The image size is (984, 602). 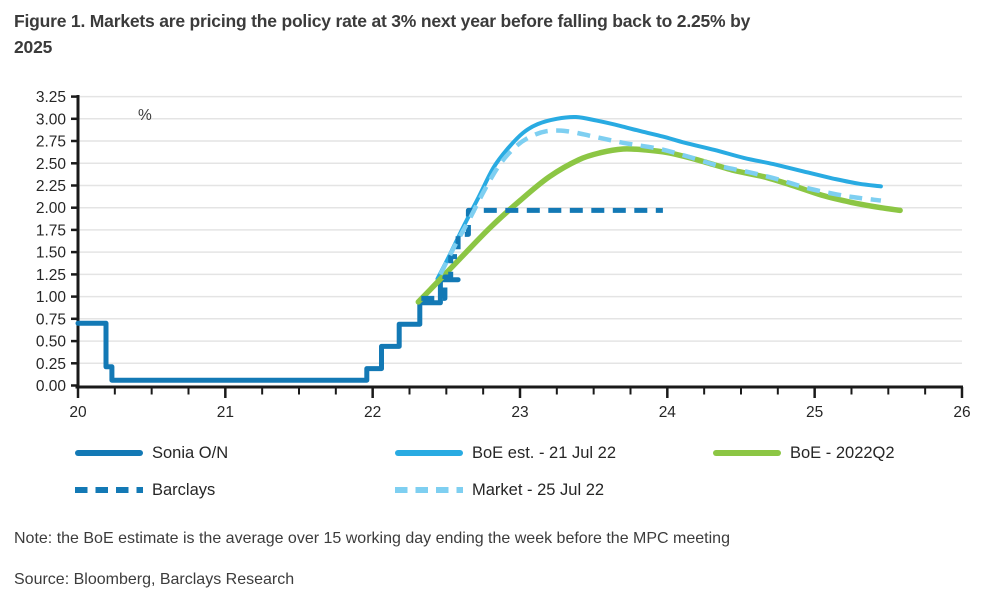 What do you see at coordinates (961, 412) in the screenshot?
I see `x-tick-label: 26` at bounding box center [961, 412].